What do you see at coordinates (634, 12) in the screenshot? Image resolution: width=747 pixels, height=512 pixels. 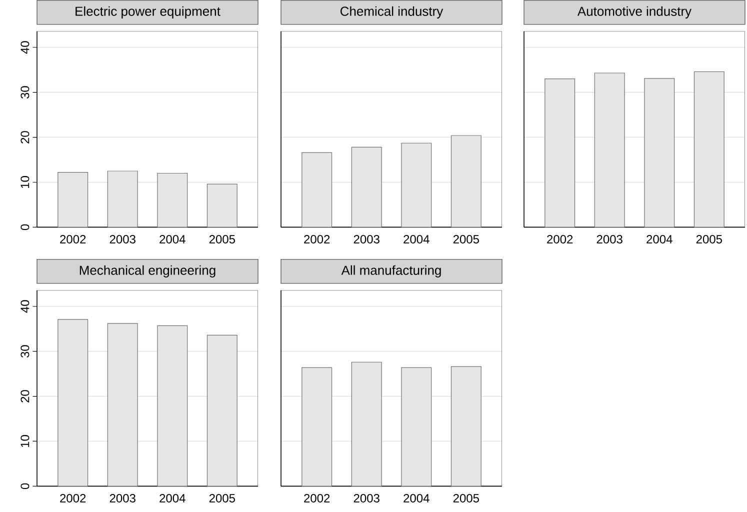 I see `chart-title: Automotive industry` at bounding box center [634, 12].